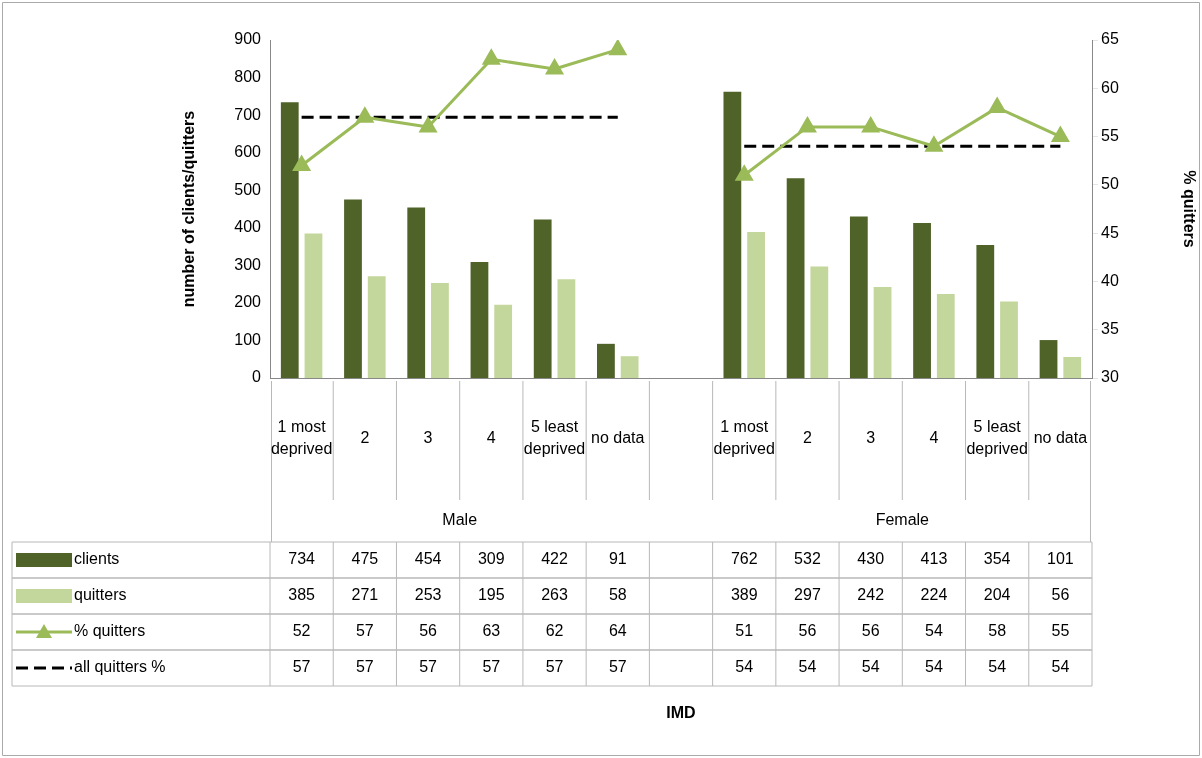  I want to click on y2-tick-label: 30, so click(1110, 377).